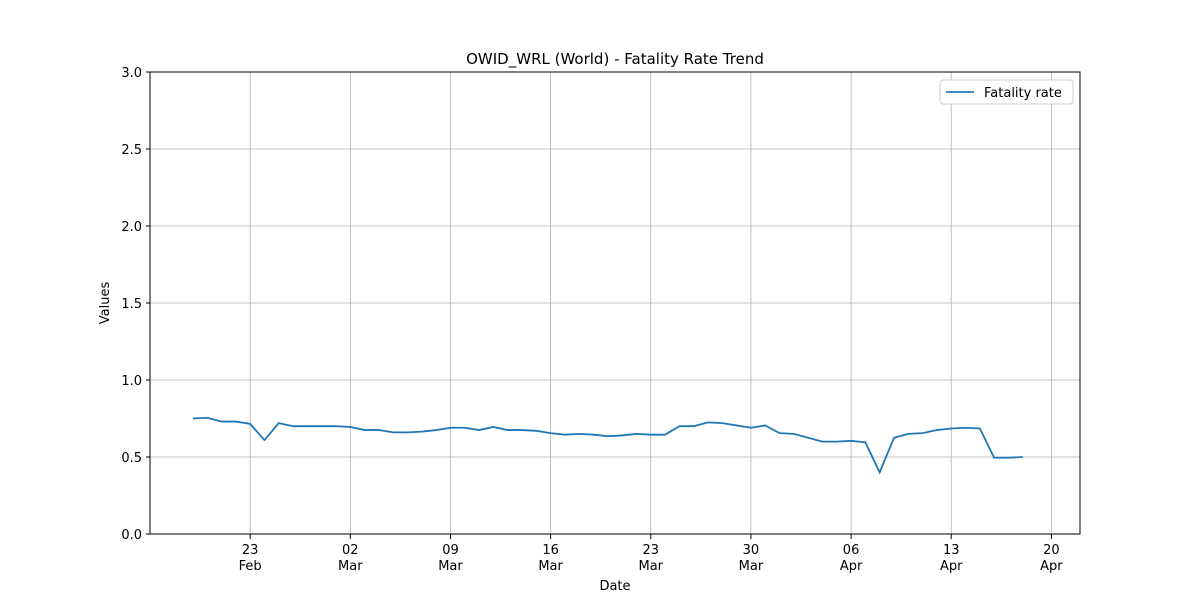 Image resolution: width=1200 pixels, height=600 pixels. I want to click on x-tick-label: 20 Apr, so click(1051, 558).